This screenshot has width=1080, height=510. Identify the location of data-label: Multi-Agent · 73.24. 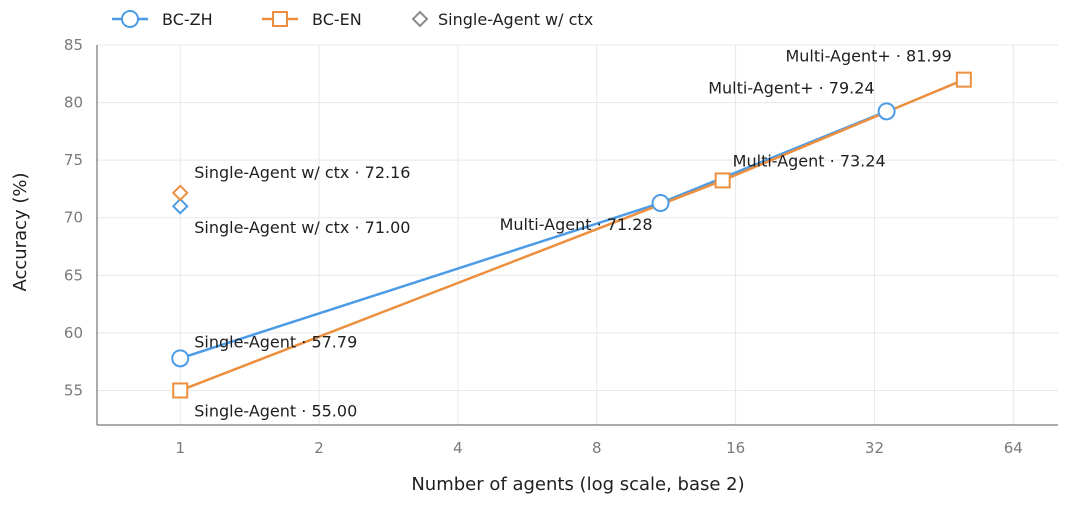
(809, 160).